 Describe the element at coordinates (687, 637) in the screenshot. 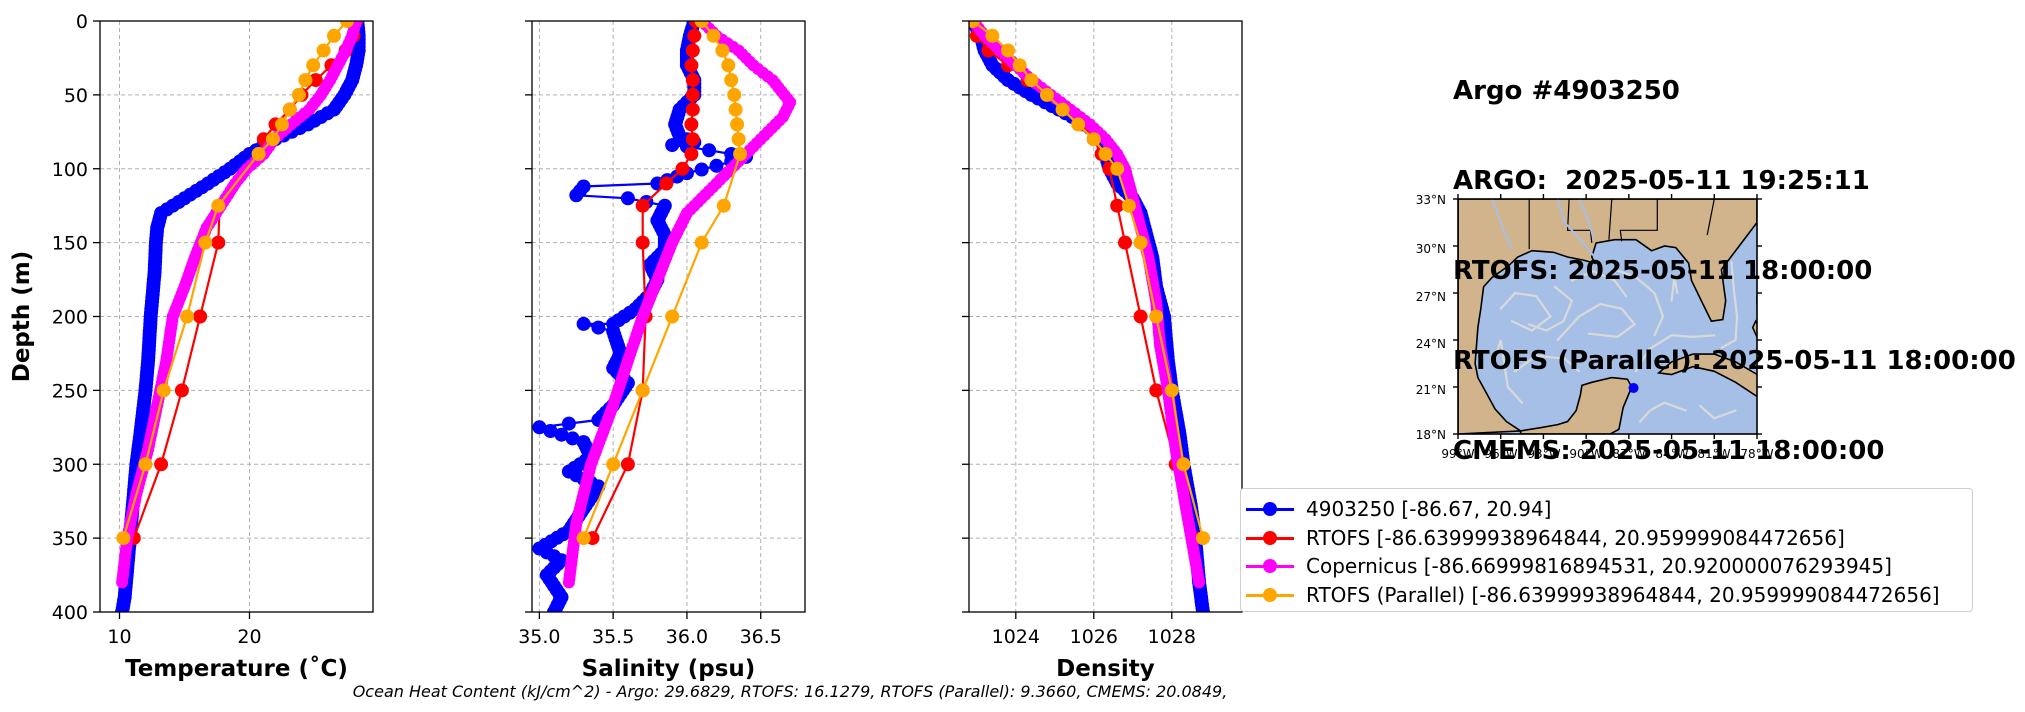

I see `x-tick-label: 36.0` at that location.